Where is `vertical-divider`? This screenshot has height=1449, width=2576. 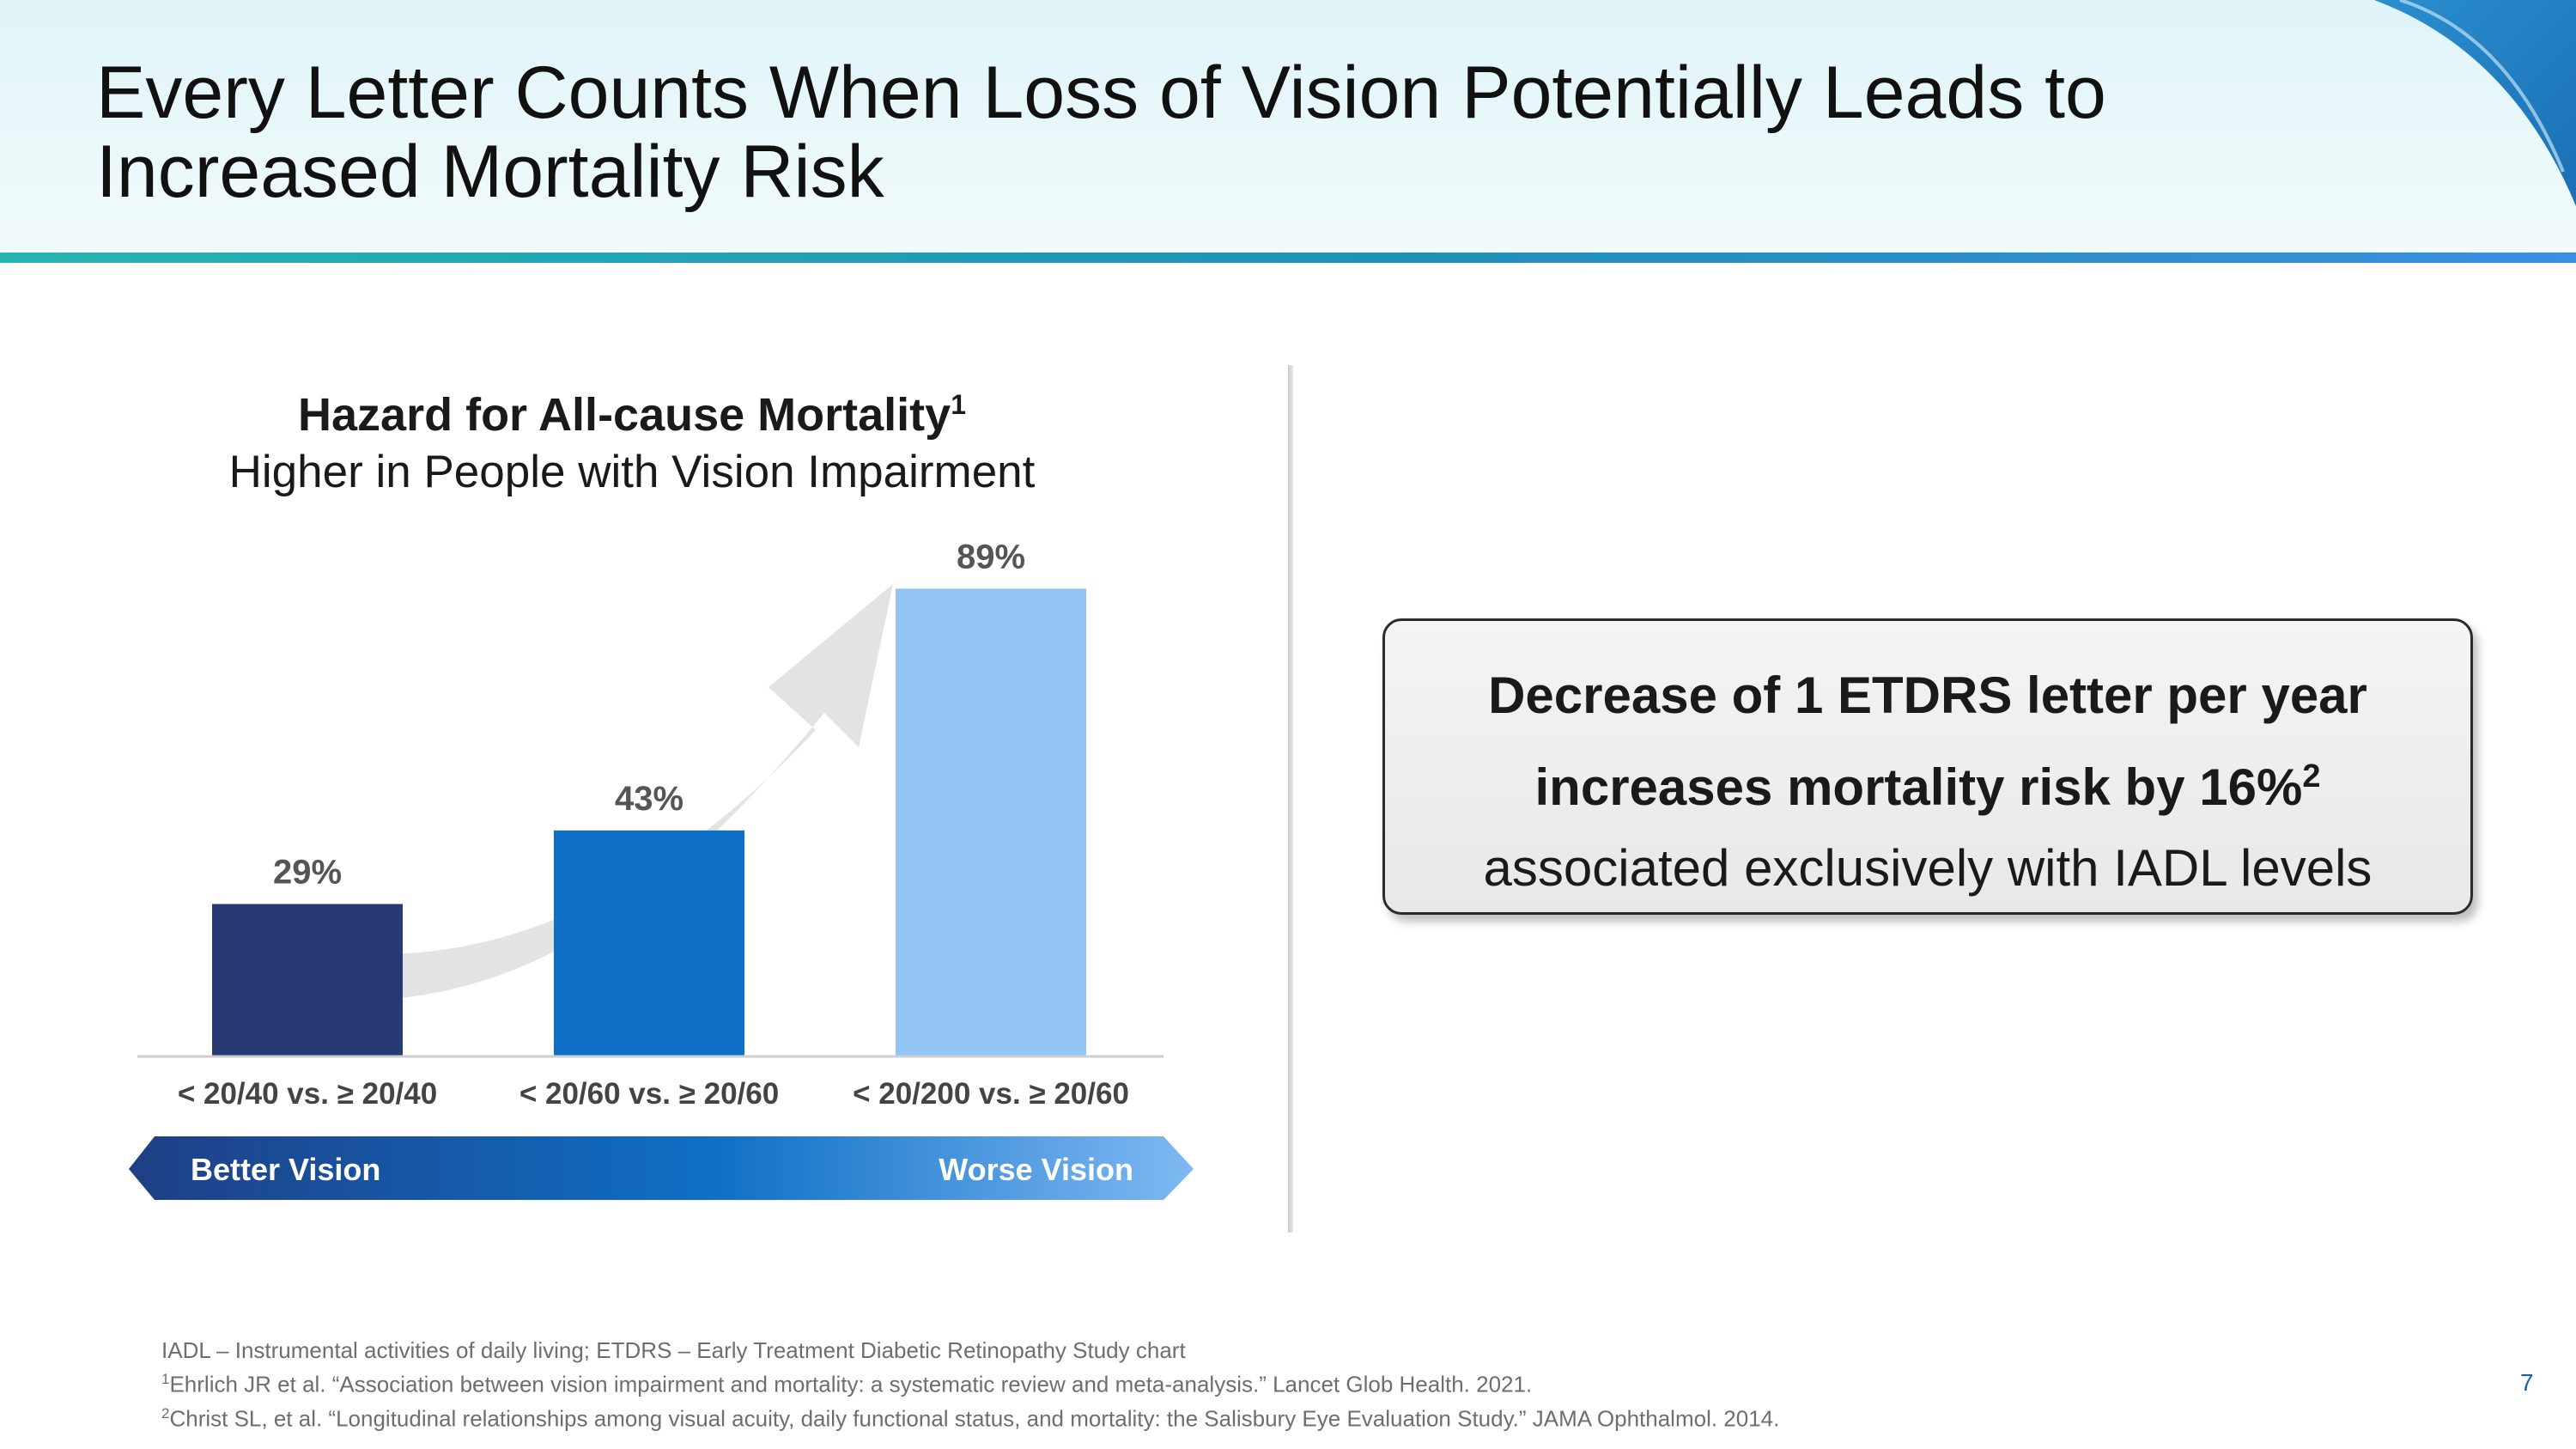 vertical-divider is located at coordinates (1290, 799).